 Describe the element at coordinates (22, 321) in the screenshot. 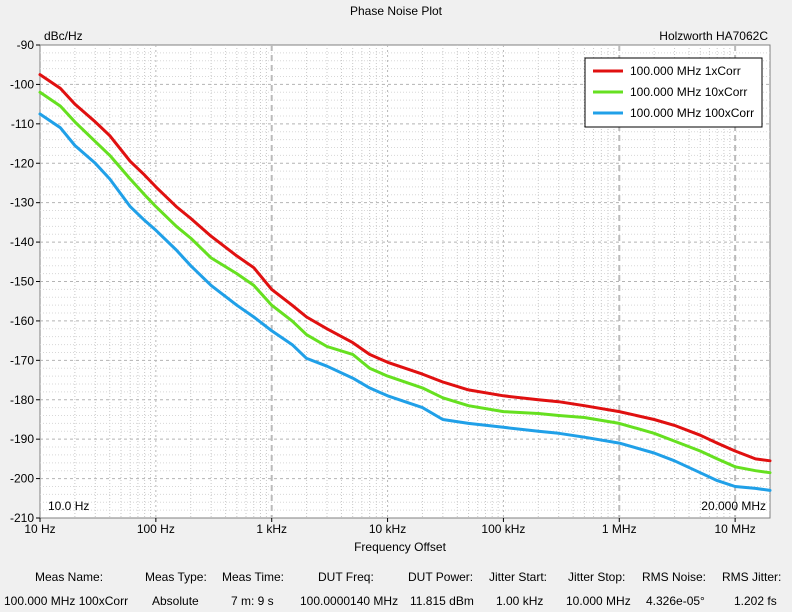

I see `y-tick-label: -160` at that location.